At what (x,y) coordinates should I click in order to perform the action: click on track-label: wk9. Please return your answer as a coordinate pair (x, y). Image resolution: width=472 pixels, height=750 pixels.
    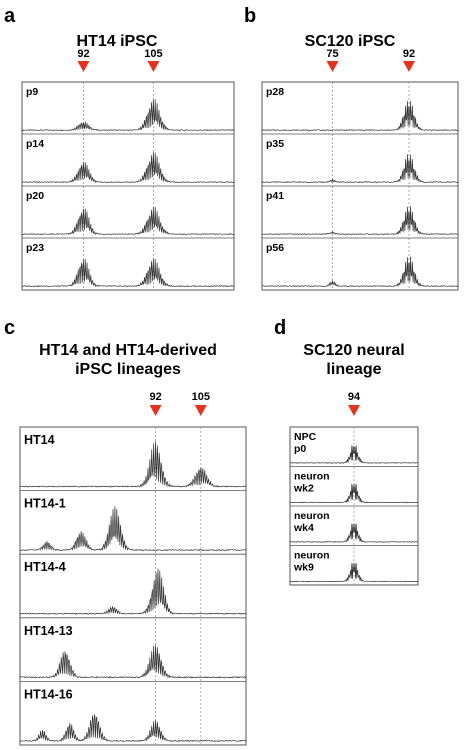
    Looking at the image, I should click on (303, 568).